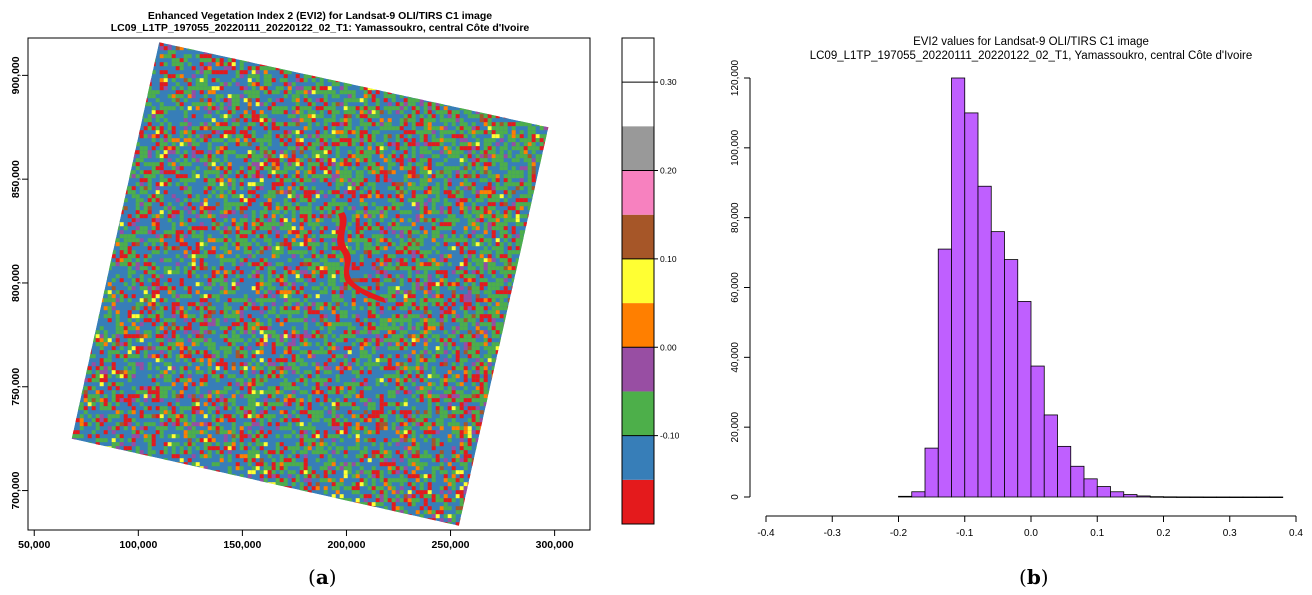 This screenshot has height=595, width=1312. Describe the element at coordinates (668, 347) in the screenshot. I see `colorbar-tick-label: 0.00` at that location.